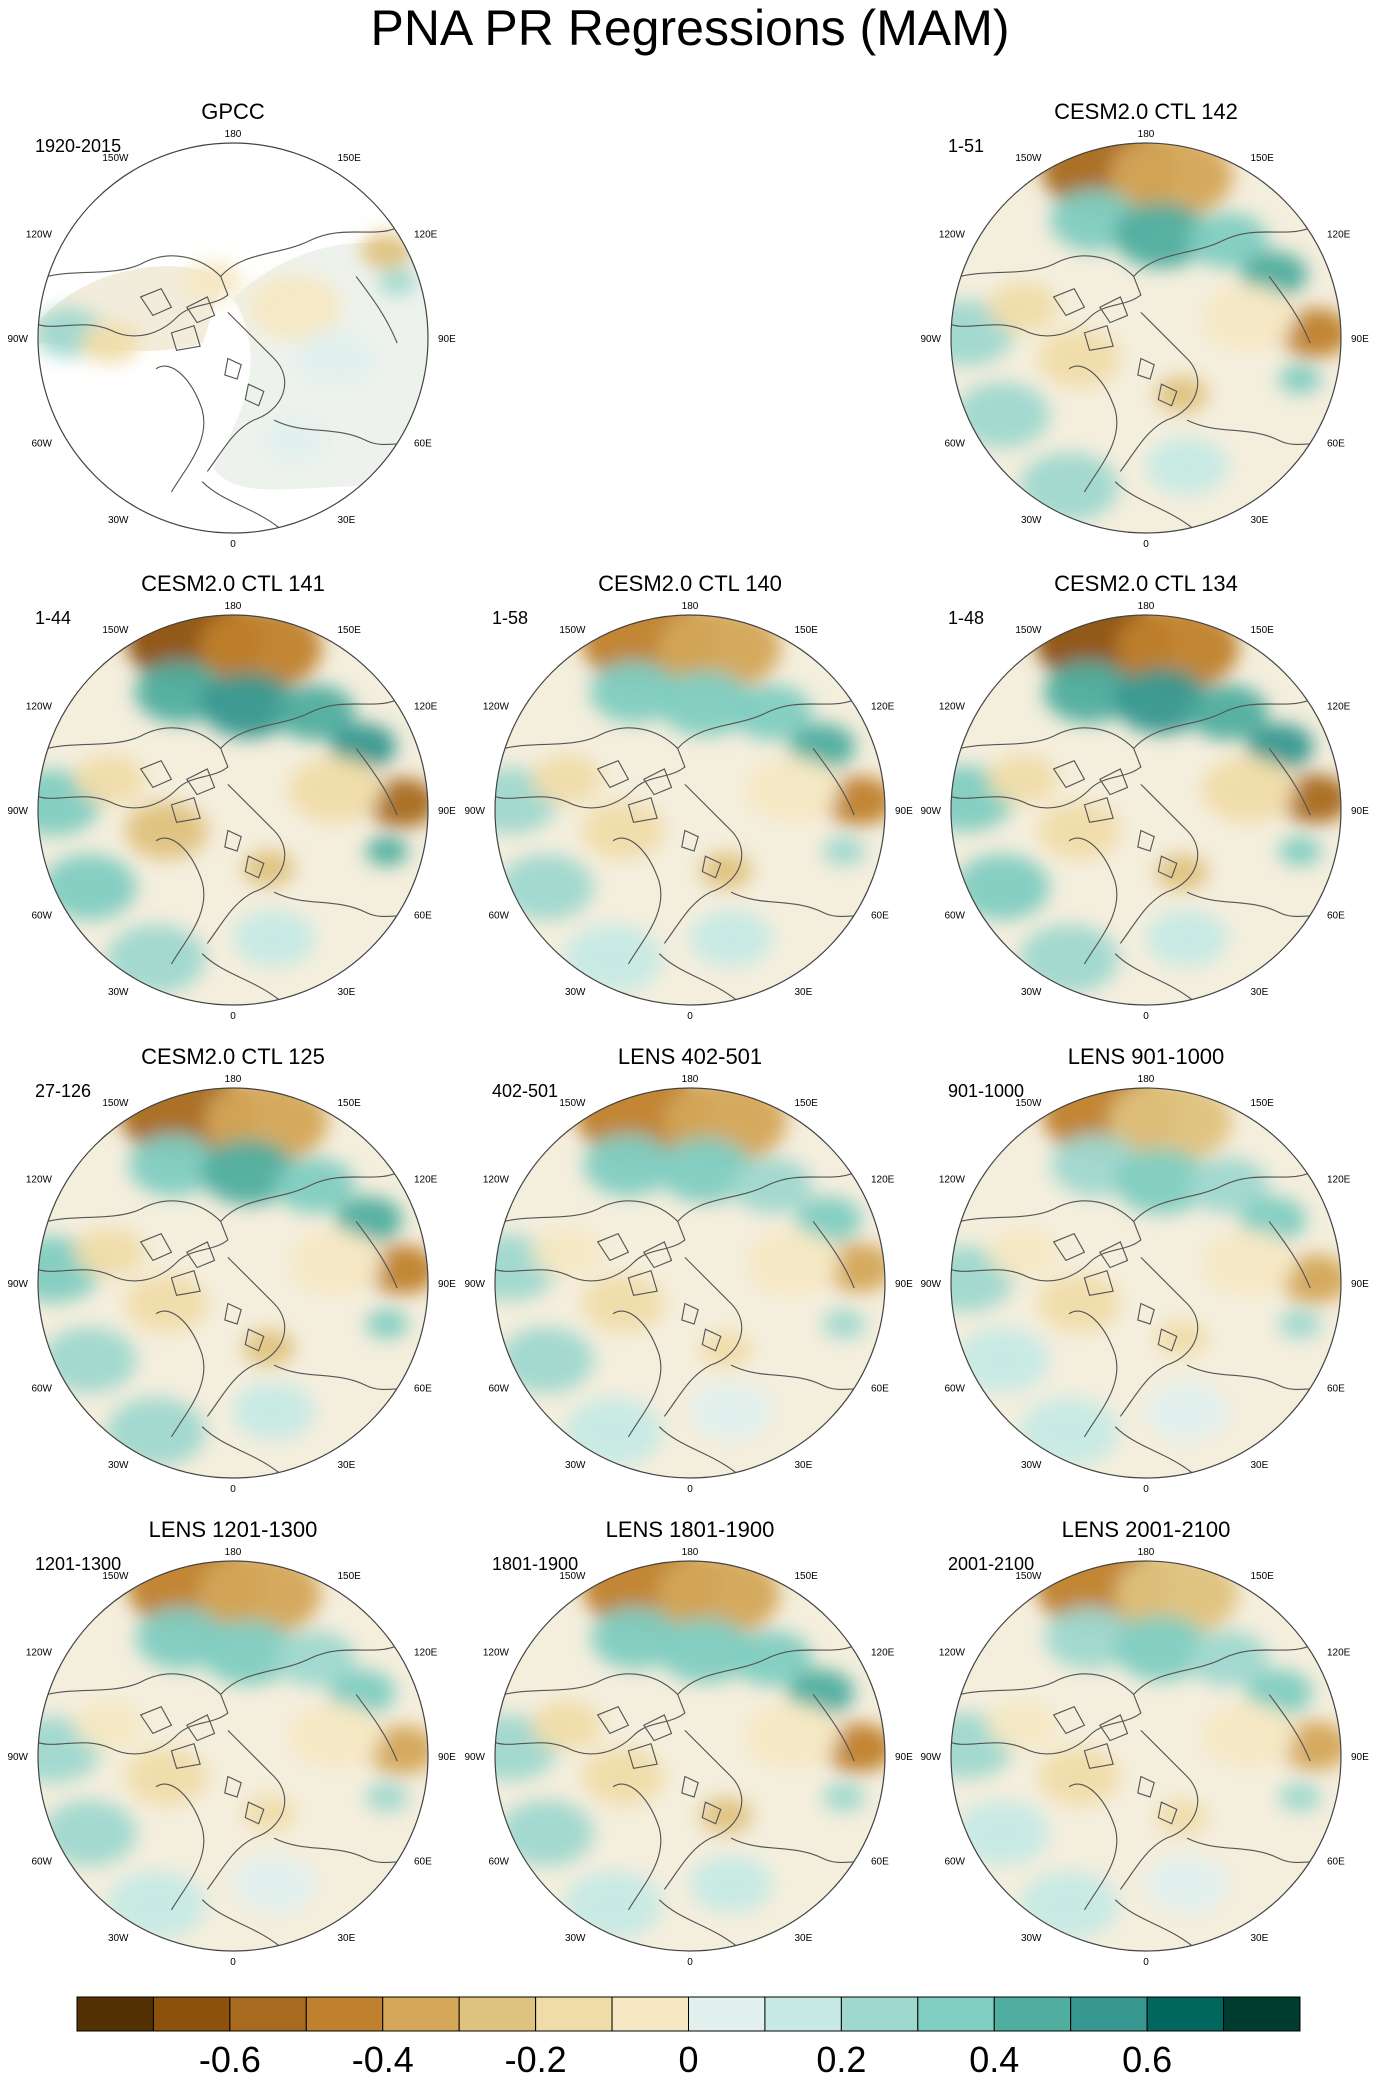  What do you see at coordinates (510, 618) in the screenshot?
I see `panel-period: 1-58` at bounding box center [510, 618].